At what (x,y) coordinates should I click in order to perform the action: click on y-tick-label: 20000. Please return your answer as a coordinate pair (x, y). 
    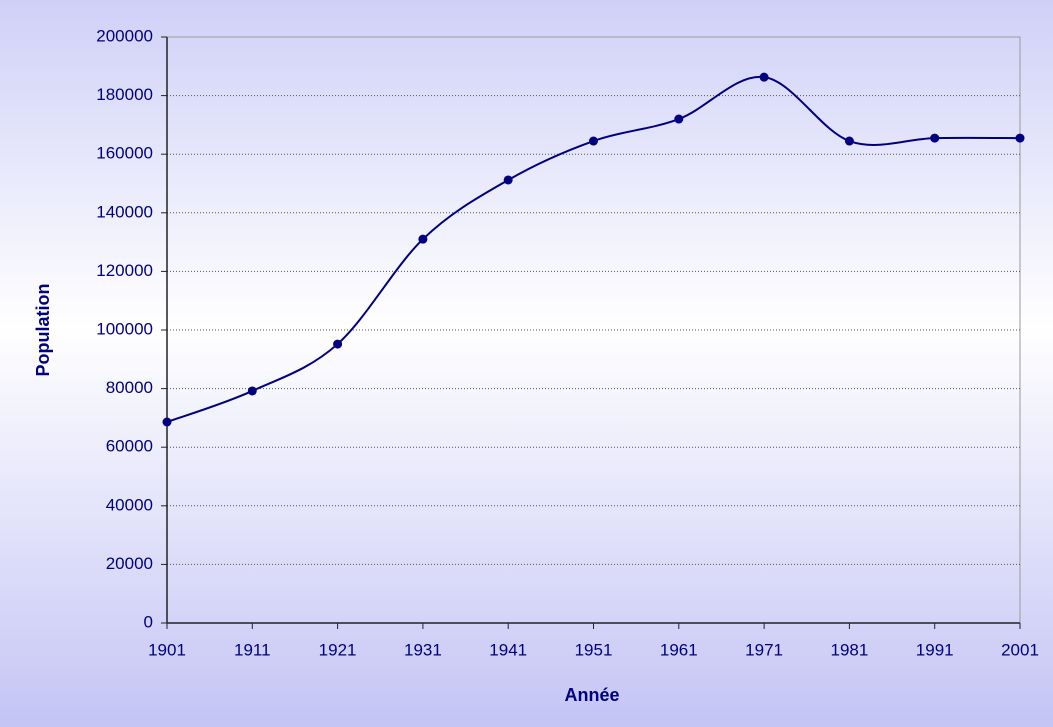
    Looking at the image, I should click on (129, 563).